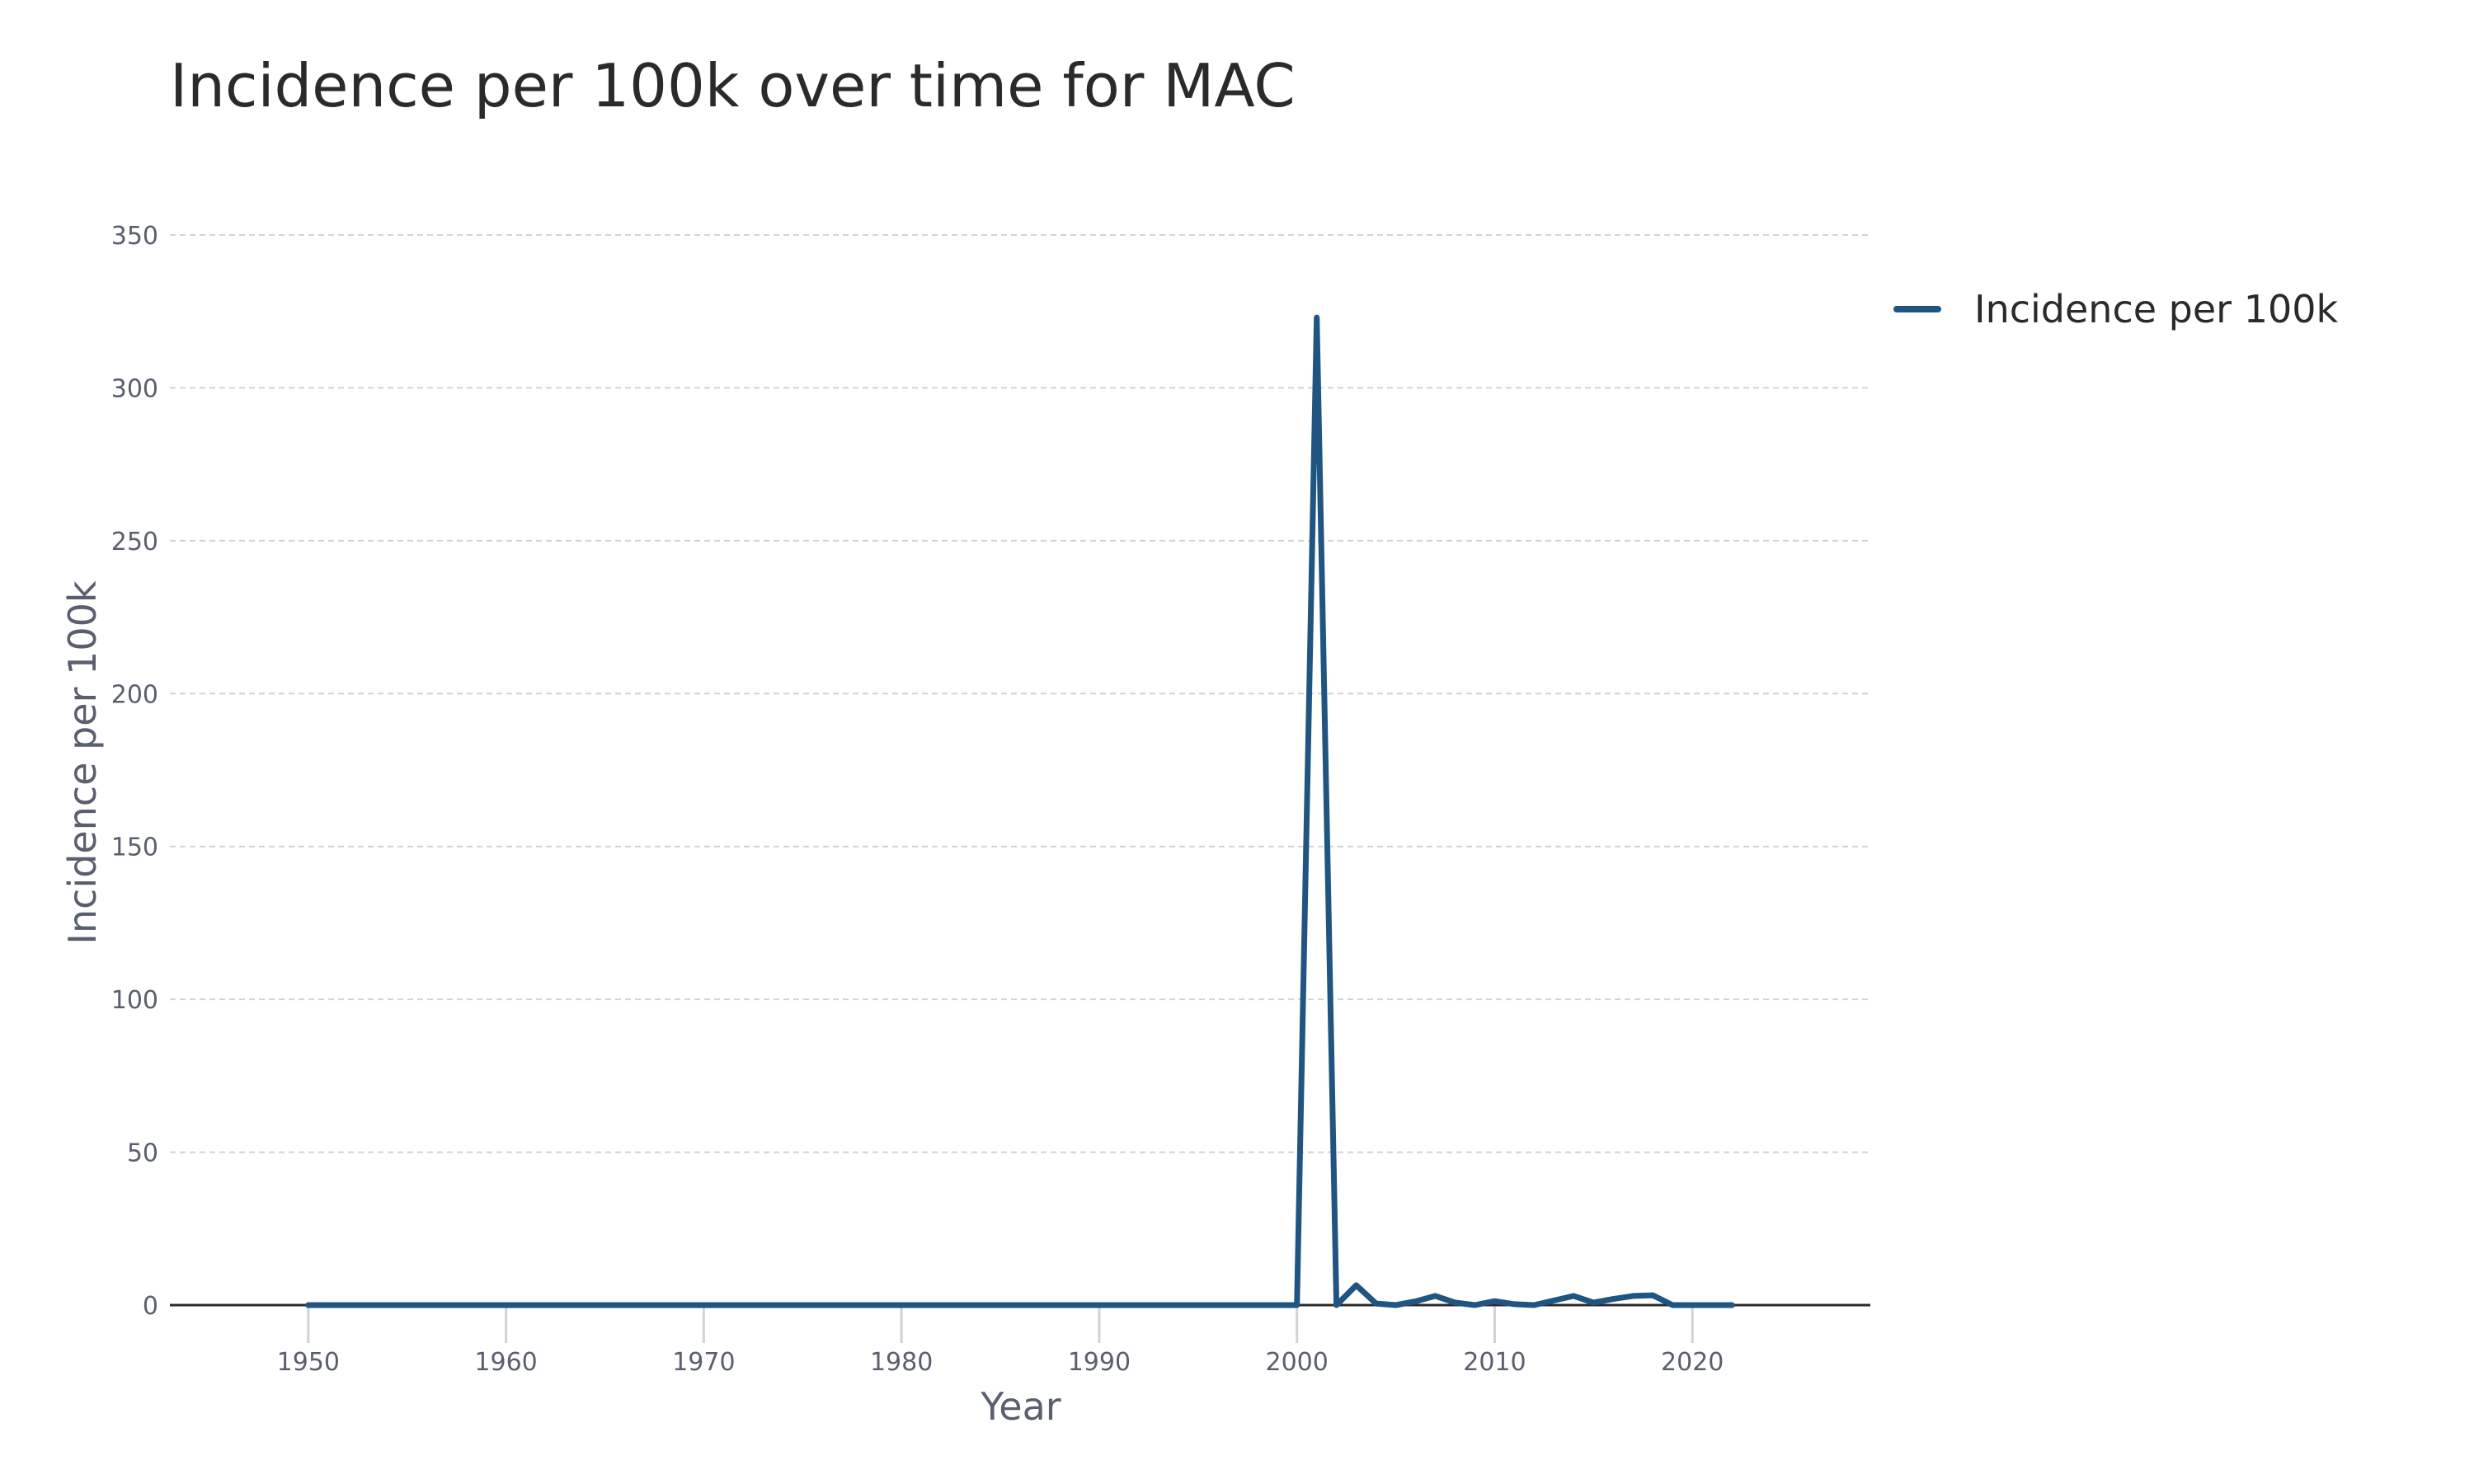  I want to click on x-tick-label: 1980, so click(901, 1362).